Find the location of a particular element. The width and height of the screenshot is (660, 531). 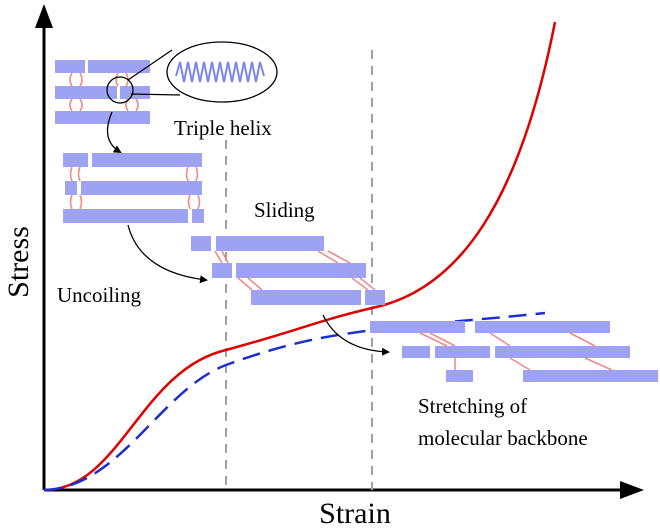

molecule-uncoiling is located at coordinates (133, 188).